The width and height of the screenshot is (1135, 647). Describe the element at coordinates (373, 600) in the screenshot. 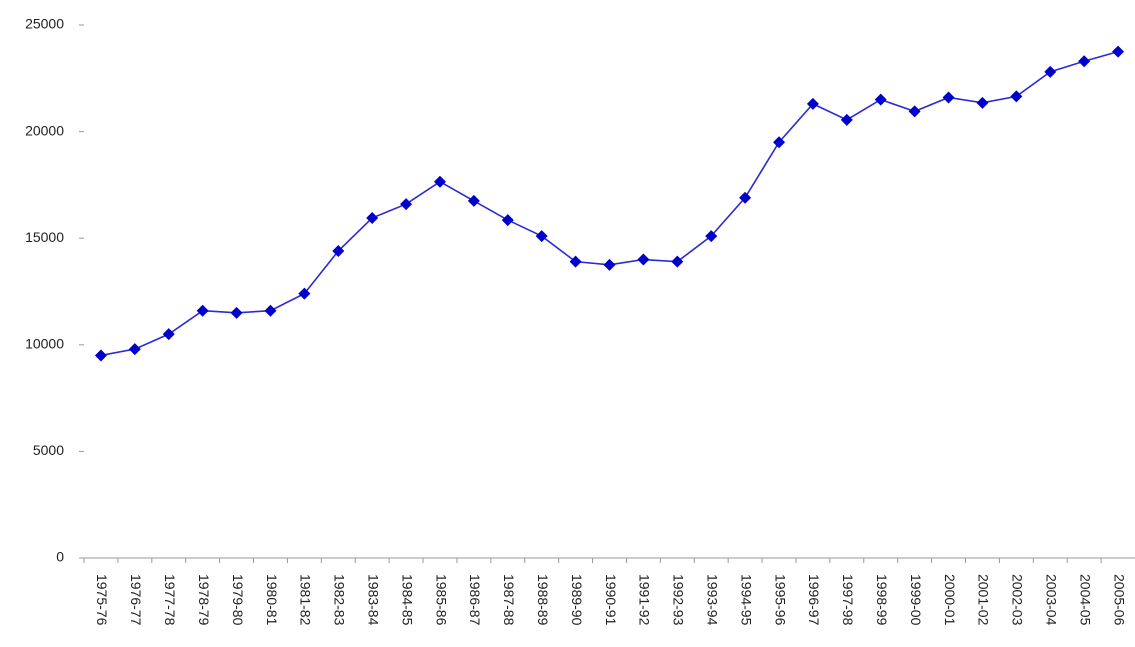

I see `x-tick-label: 1983-84` at that location.